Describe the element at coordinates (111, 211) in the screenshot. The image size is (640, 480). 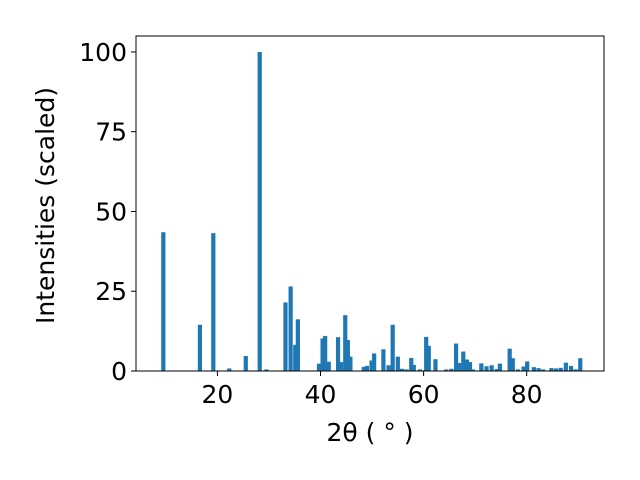
I see `y-tick-label: 50` at that location.